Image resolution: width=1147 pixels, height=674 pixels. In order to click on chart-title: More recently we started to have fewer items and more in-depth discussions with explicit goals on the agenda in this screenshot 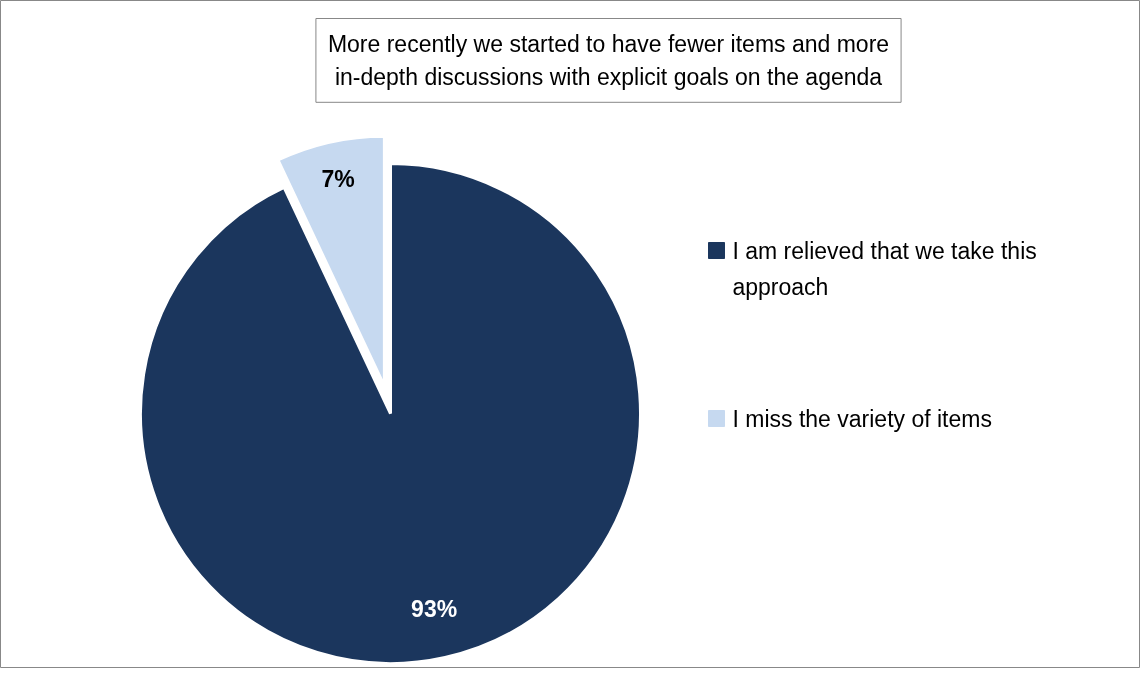, I will do `click(608, 60)`.